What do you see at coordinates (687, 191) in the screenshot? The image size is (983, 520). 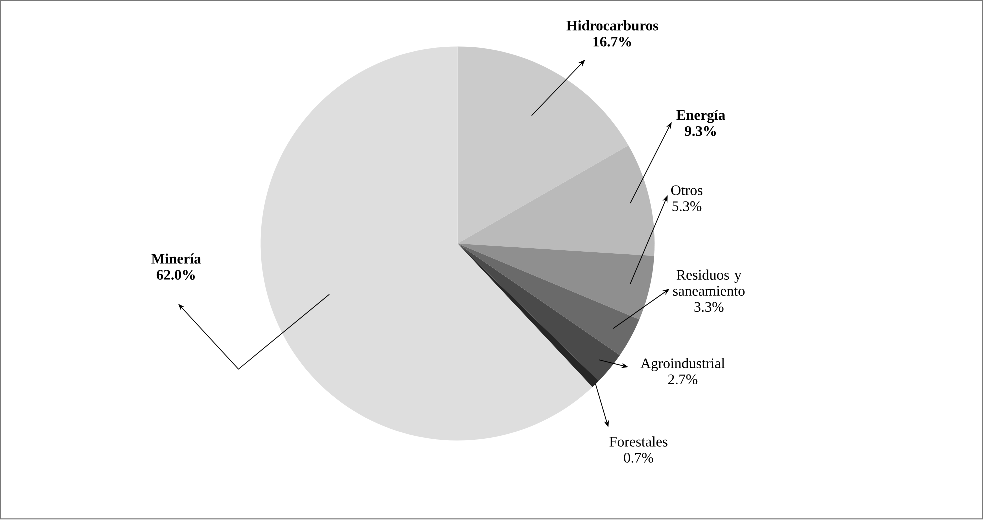 I see `slice-label: Otros` at bounding box center [687, 191].